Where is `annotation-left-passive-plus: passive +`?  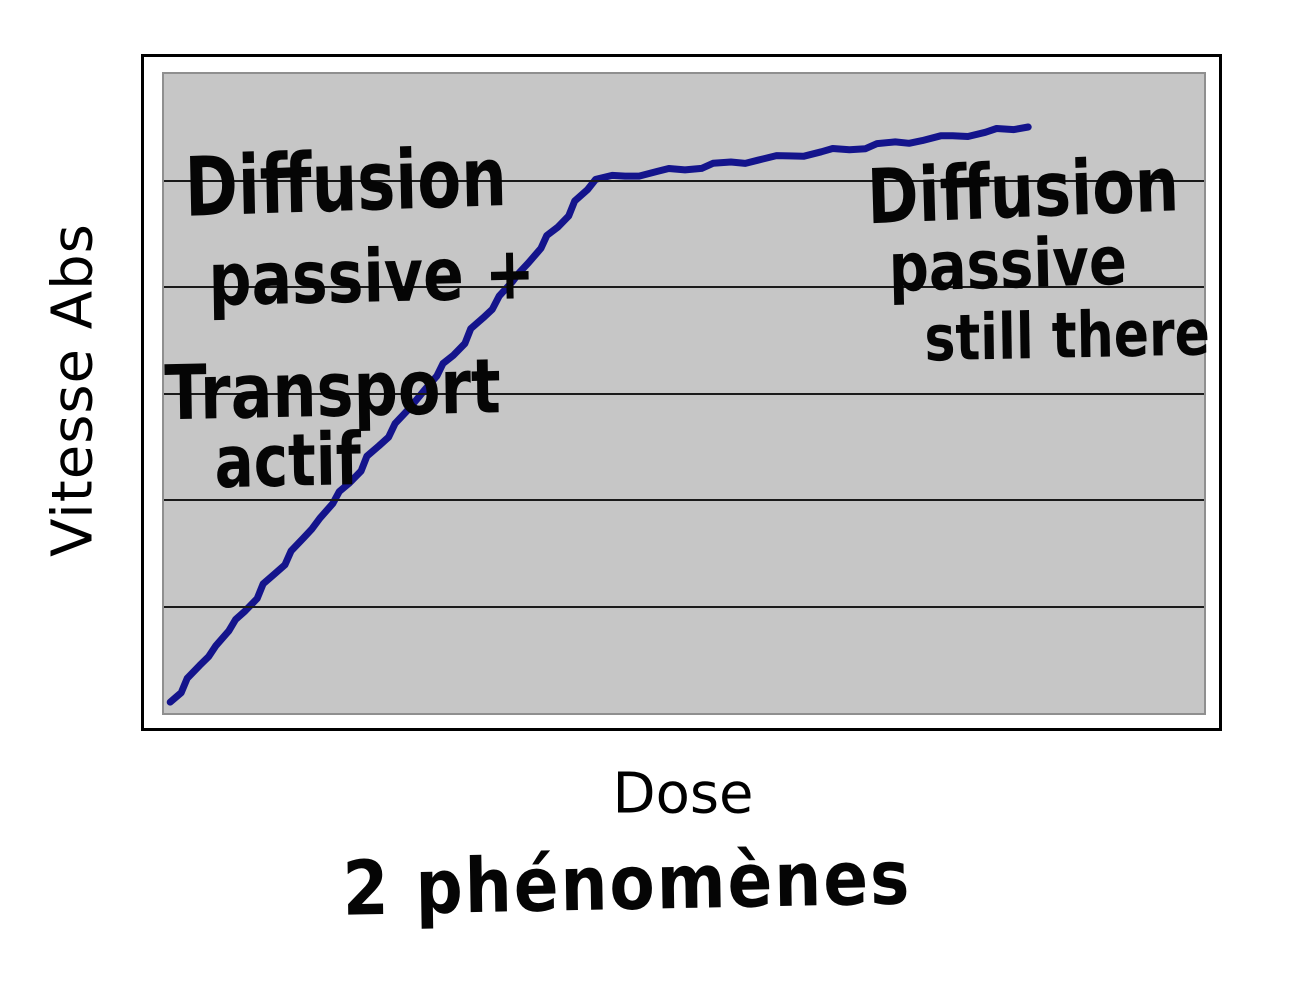
annotation-left-passive-plus: passive + is located at coordinates (371, 277).